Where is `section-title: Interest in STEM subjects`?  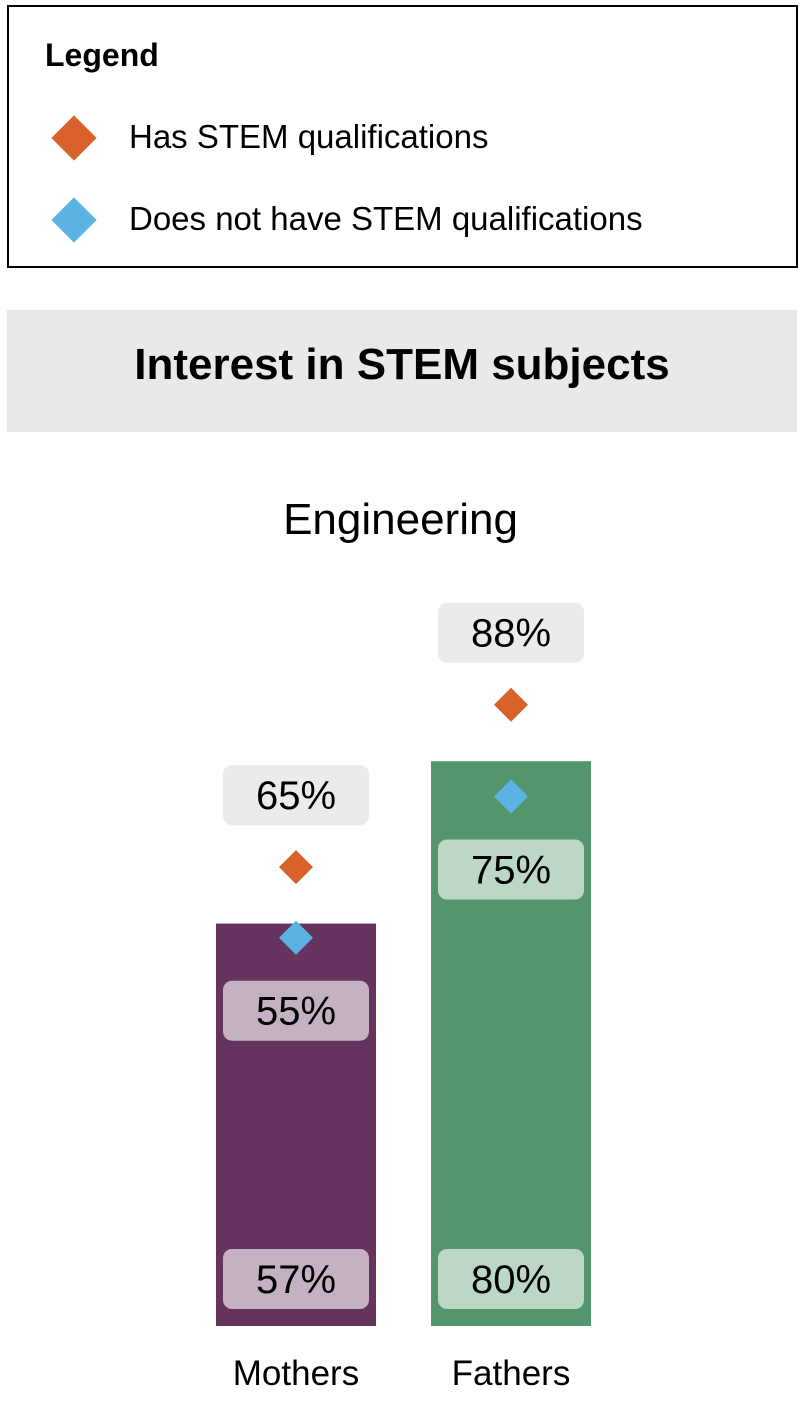
section-title: Interest in STEM subjects is located at coordinates (402, 364).